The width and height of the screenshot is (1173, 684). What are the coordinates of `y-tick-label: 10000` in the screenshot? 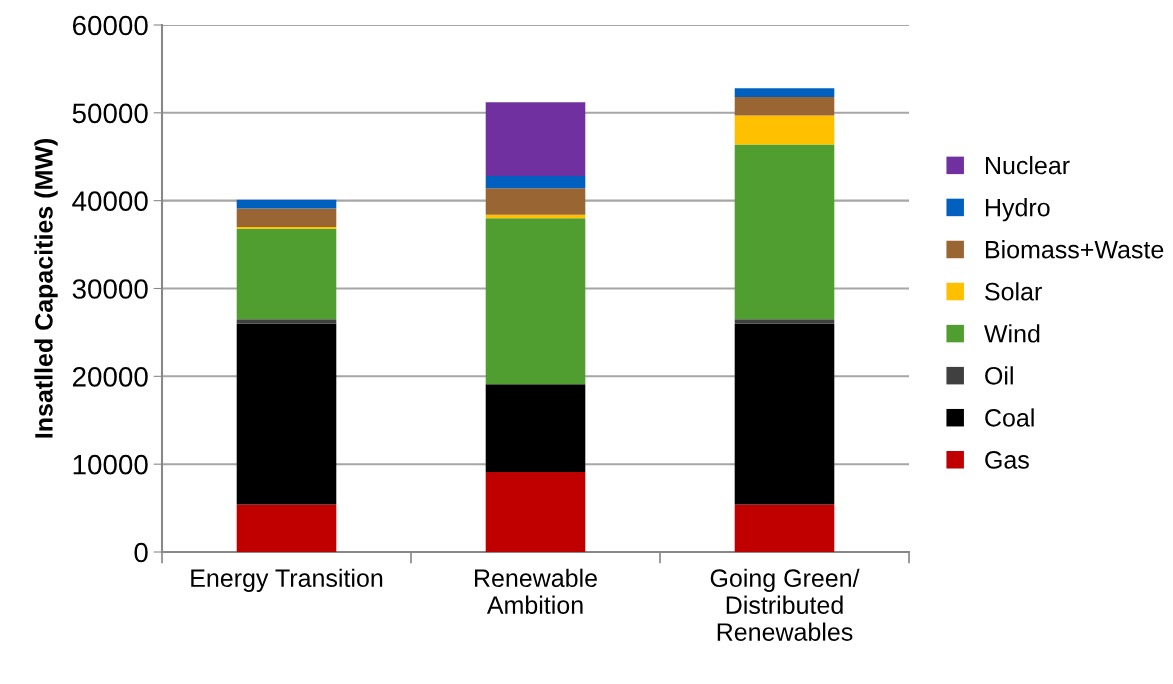 It's located at (110, 464).